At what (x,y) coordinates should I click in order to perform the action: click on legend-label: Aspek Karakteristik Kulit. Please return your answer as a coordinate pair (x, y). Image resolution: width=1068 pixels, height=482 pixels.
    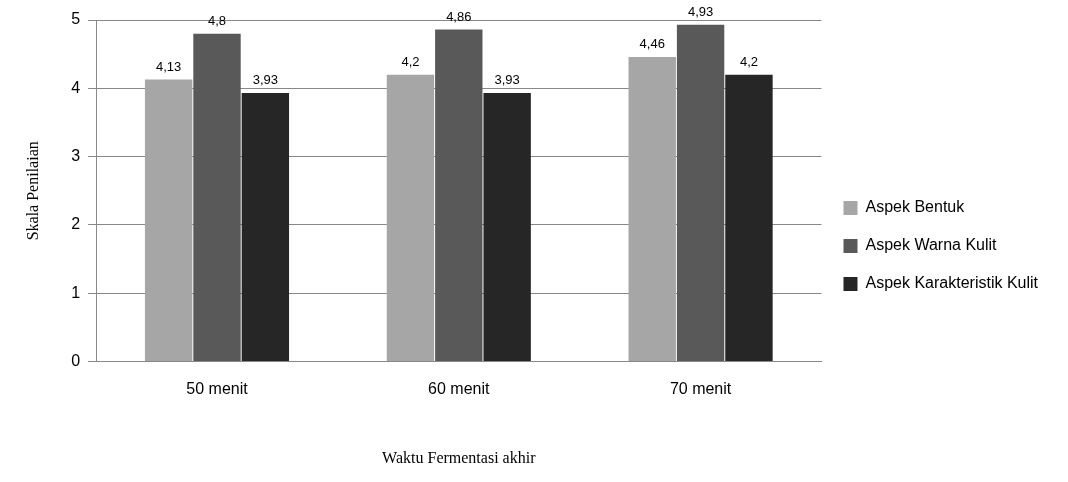
    Looking at the image, I should click on (952, 283).